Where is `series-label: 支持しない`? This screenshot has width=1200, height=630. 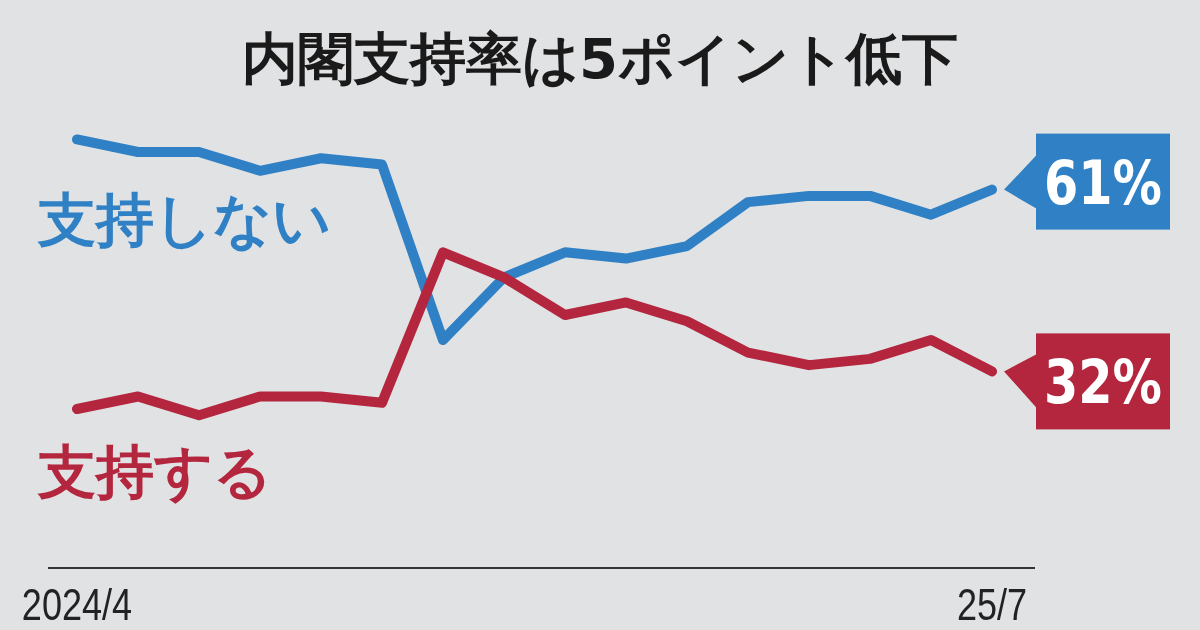
series-label: 支持しない is located at coordinates (184, 220).